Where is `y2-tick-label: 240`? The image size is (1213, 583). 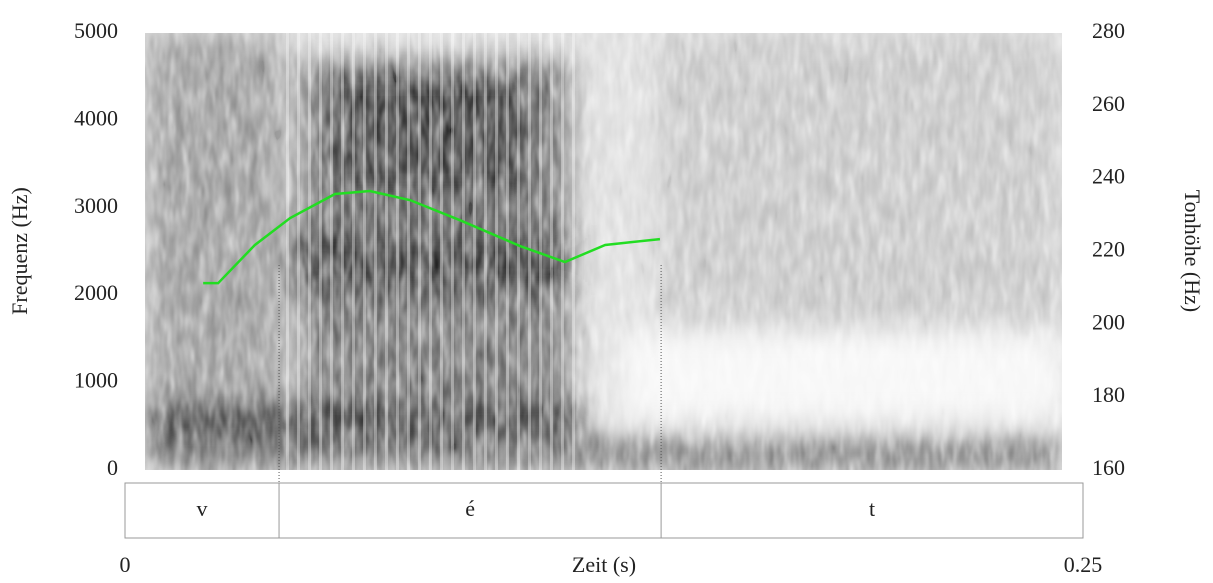
y2-tick-label: 240 is located at coordinates (1108, 176).